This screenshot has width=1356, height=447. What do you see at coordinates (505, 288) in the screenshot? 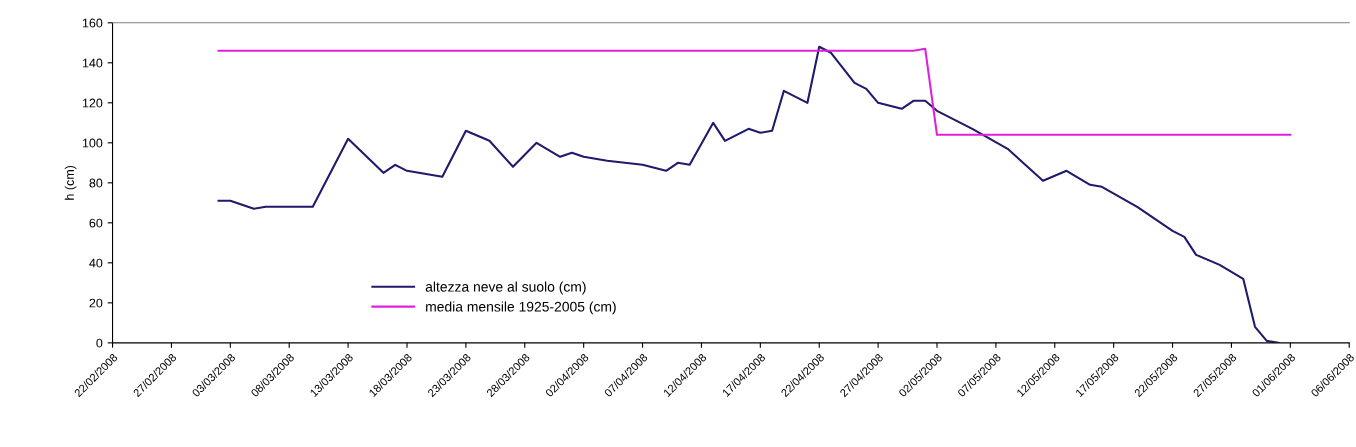
I see `legend-label: altezza neve al suolo (cm)` at bounding box center [505, 288].